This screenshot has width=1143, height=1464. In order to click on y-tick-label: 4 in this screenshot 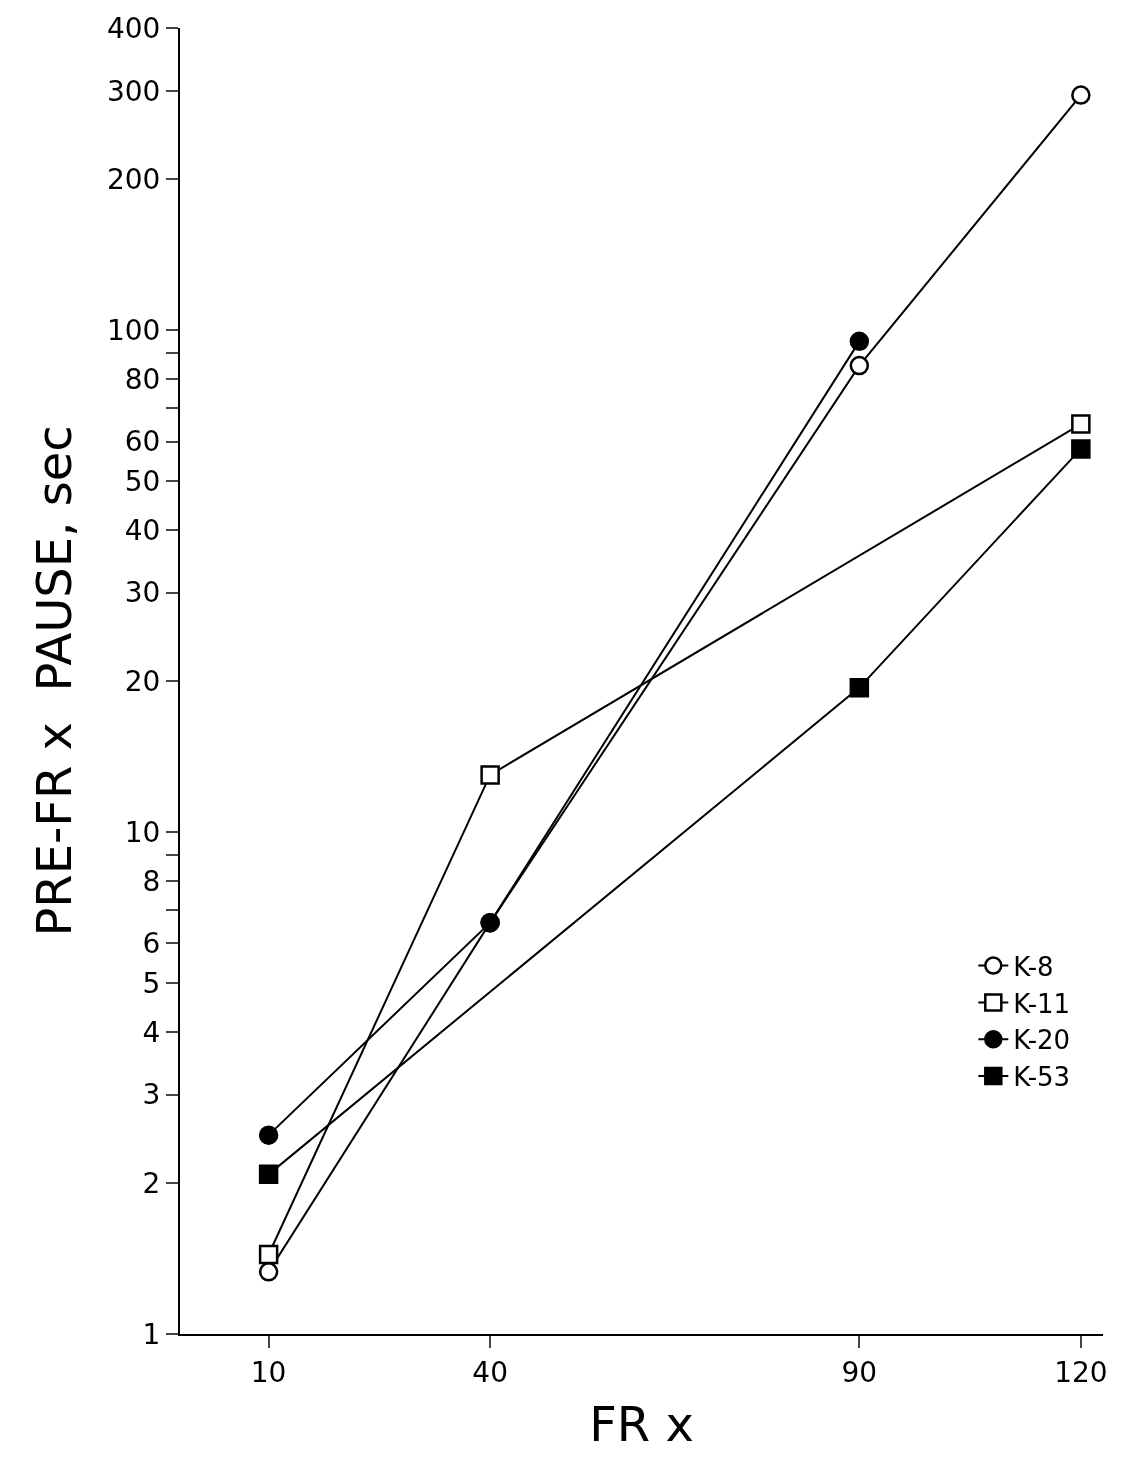, I will do `click(151, 1032)`.